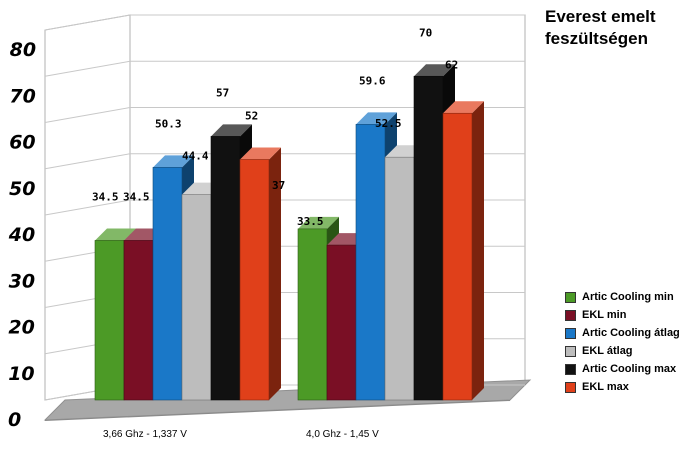 This screenshot has height=450, width=700. Describe the element at coordinates (14, 420) in the screenshot. I see `y-tick-label: 0` at that location.